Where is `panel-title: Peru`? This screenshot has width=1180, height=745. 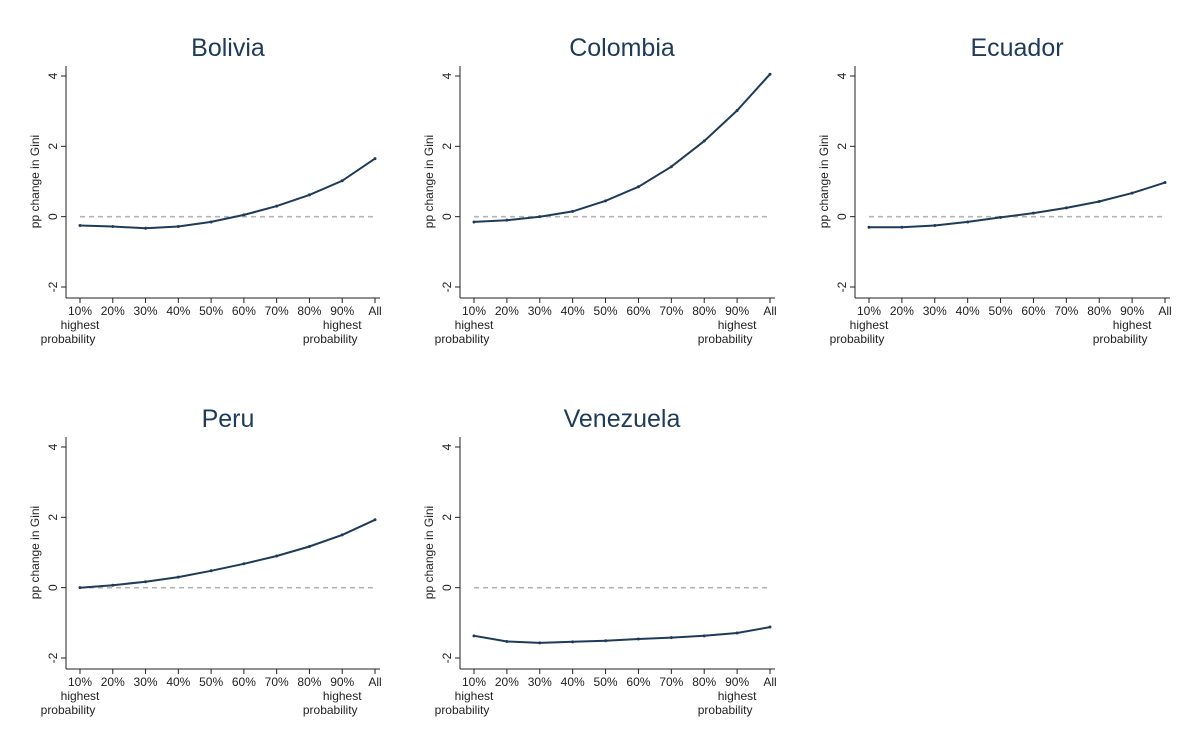
panel-title: Peru is located at coordinates (228, 419).